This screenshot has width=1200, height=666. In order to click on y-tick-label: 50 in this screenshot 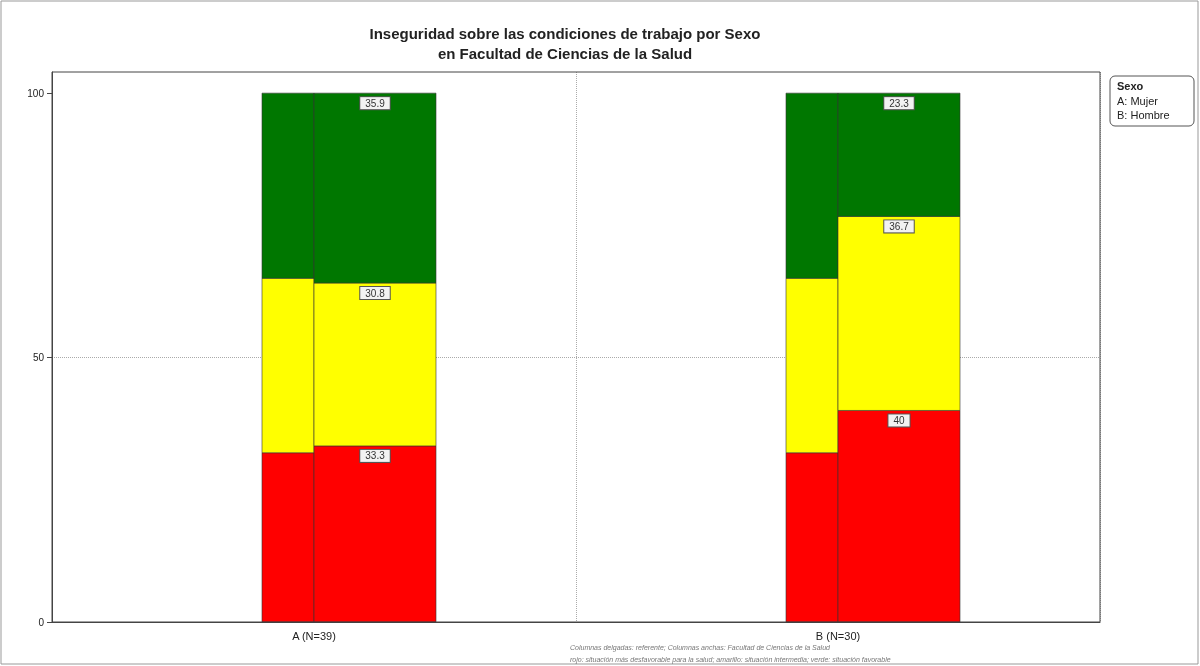, I will do `click(38, 358)`.